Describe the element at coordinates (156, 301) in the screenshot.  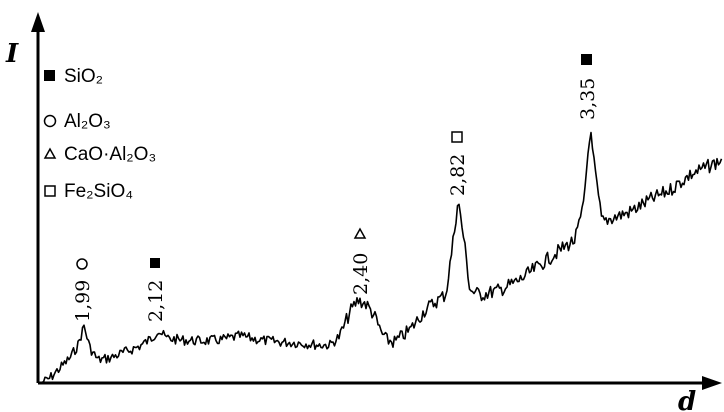
I see `peak-label-2-12: 2,12` at that location.